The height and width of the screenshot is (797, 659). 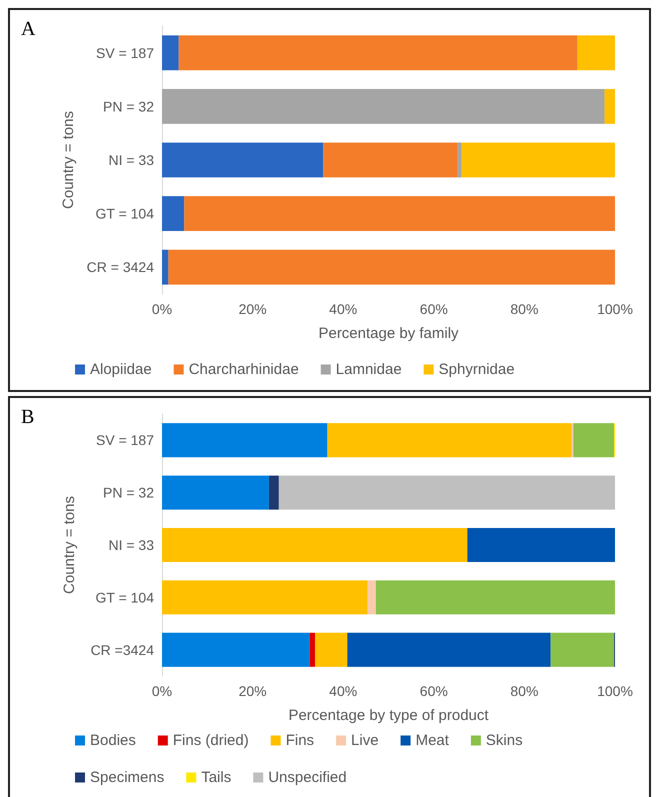 What do you see at coordinates (121, 369) in the screenshot?
I see `legend-label: Alopiidae` at bounding box center [121, 369].